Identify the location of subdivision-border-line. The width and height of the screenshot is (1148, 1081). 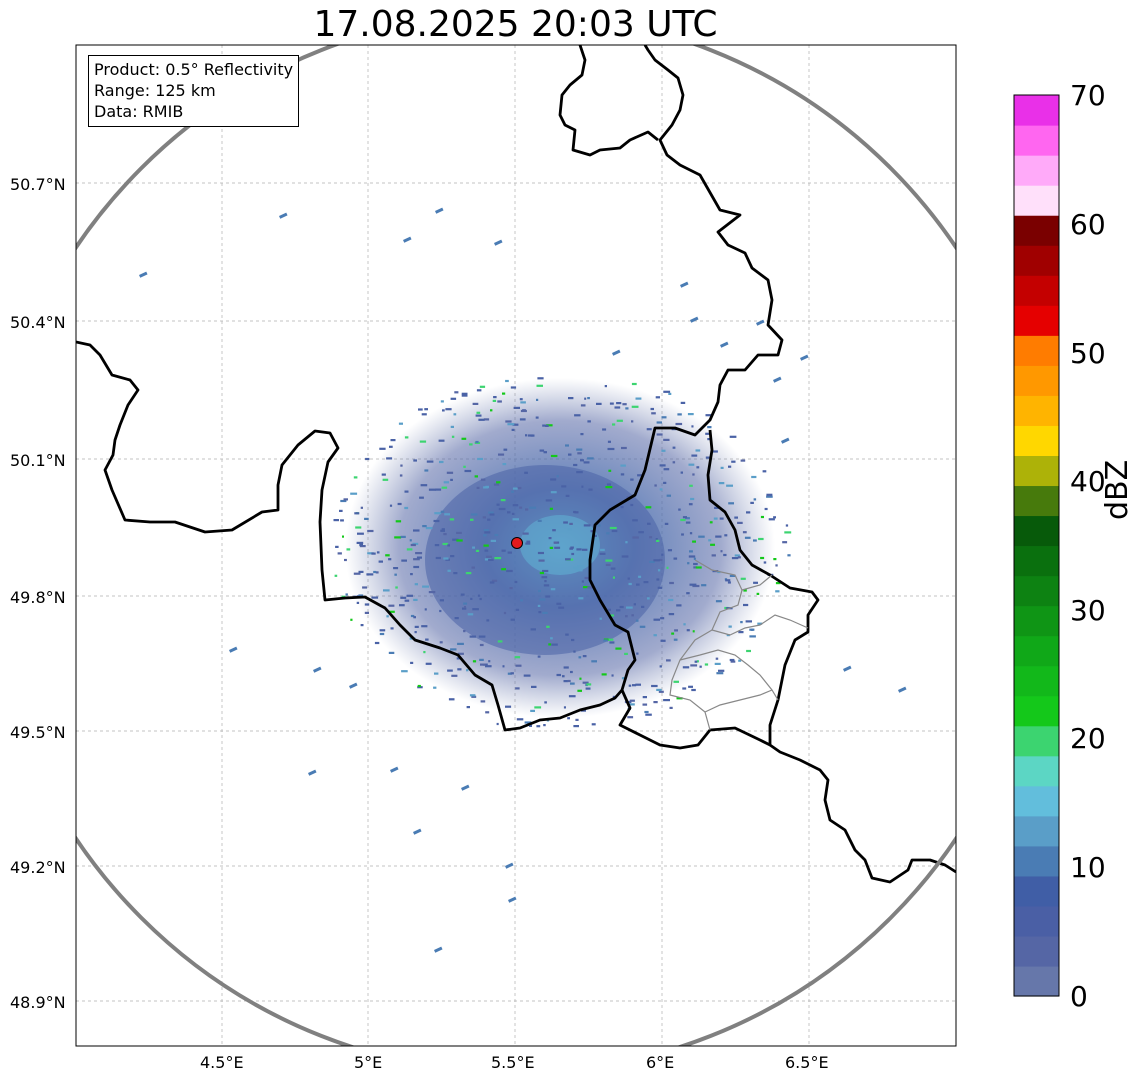
(706, 645).